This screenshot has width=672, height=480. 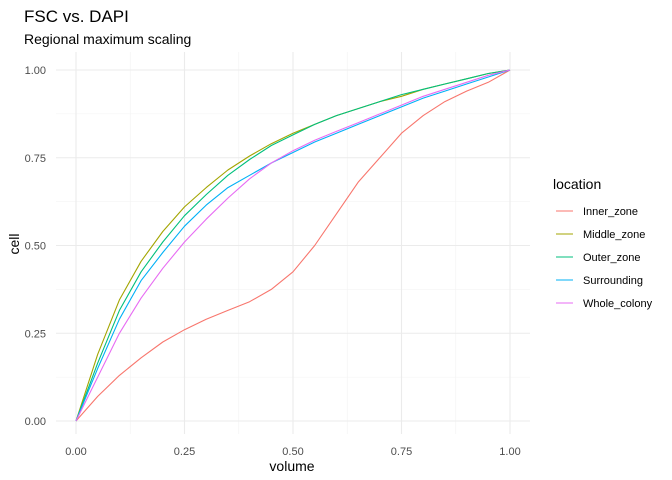 What do you see at coordinates (75, 452) in the screenshot?
I see `x-tick-label: 0.00` at bounding box center [75, 452].